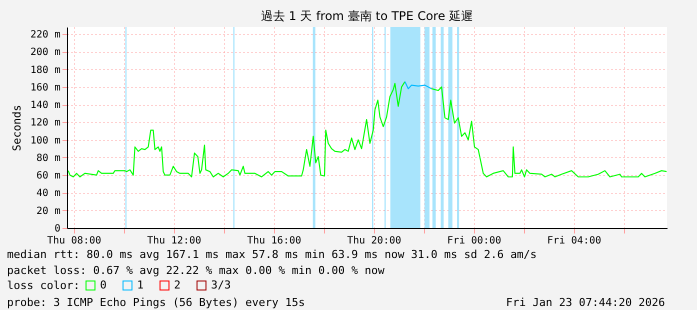 The width and height of the screenshot is (697, 310). Describe the element at coordinates (272, 254) in the screenshot. I see `text: median rtt: 80.0 ms avg 167.1 ms max 57.8 ms min 63.9 ms now 31.0 ms sd 2.6 am/s` at that location.